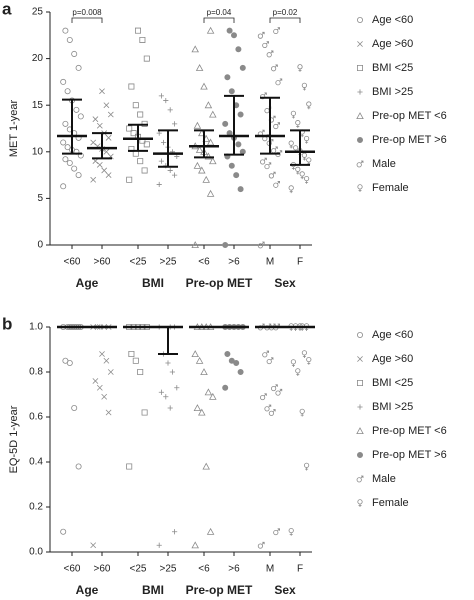 Image resolution: width=474 pixels, height=600 pixels. What do you see at coordinates (409, 455) in the screenshot?
I see `legend-label: Pre-op MET >6` at bounding box center [409, 455].